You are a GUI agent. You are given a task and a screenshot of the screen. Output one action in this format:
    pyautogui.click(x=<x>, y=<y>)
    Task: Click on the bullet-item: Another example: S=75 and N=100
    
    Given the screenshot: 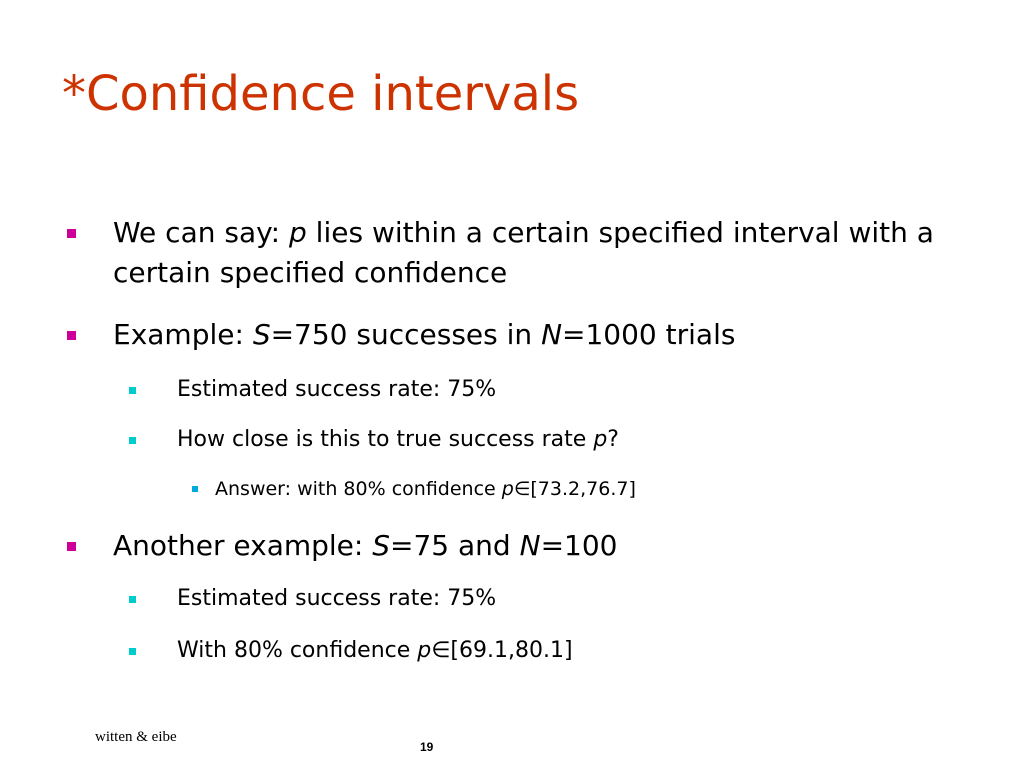 What is the action you would take?
    pyautogui.click(x=553, y=546)
    